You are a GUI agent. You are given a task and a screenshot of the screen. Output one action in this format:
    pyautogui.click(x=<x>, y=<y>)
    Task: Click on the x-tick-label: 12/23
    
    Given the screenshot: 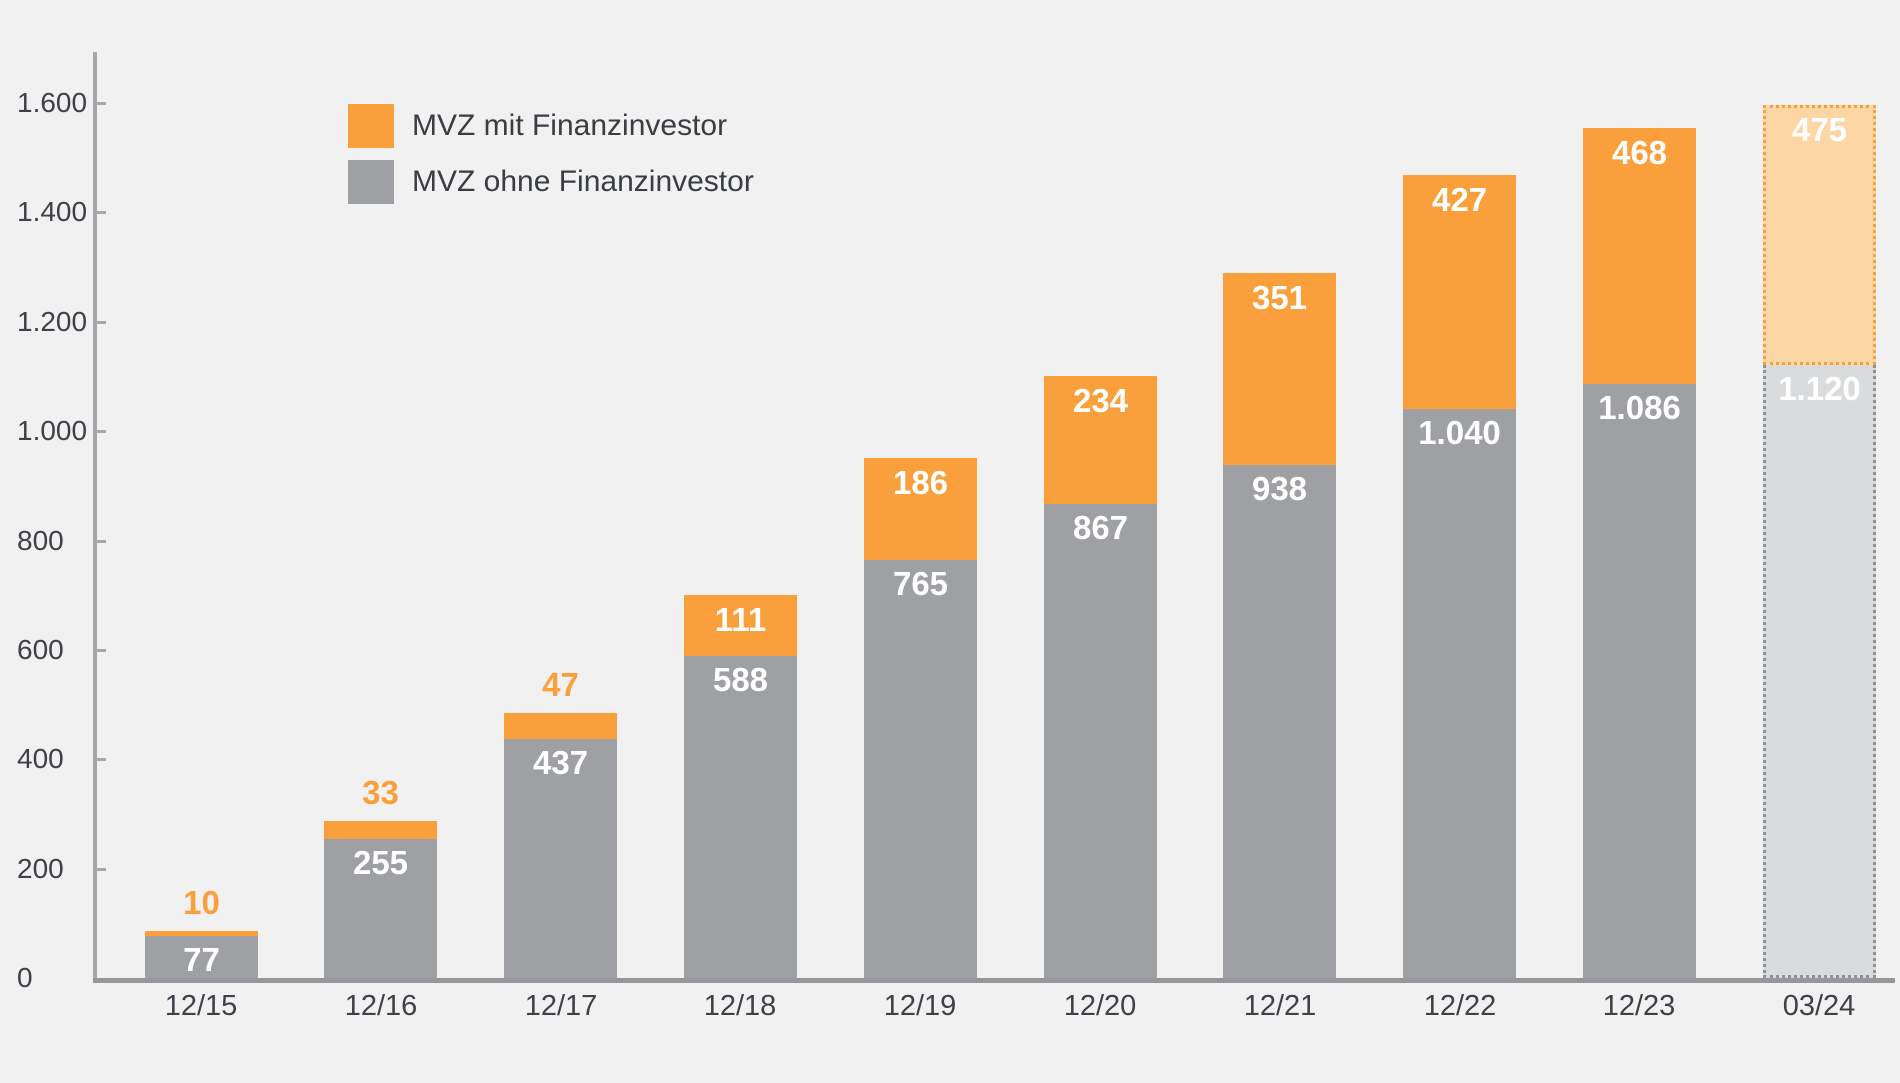 What is the action you would take?
    pyautogui.click(x=1639, y=1006)
    